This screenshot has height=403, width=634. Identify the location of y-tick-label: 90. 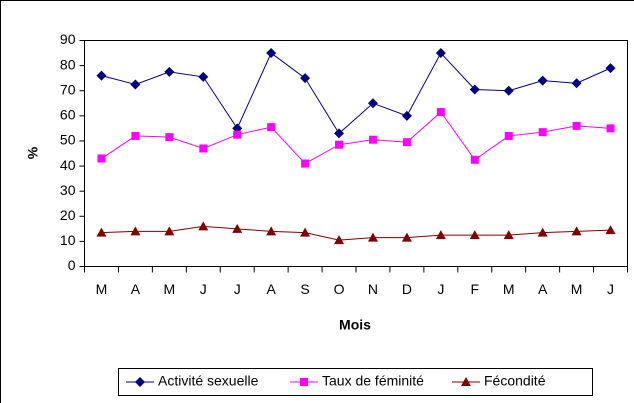
(68, 39).